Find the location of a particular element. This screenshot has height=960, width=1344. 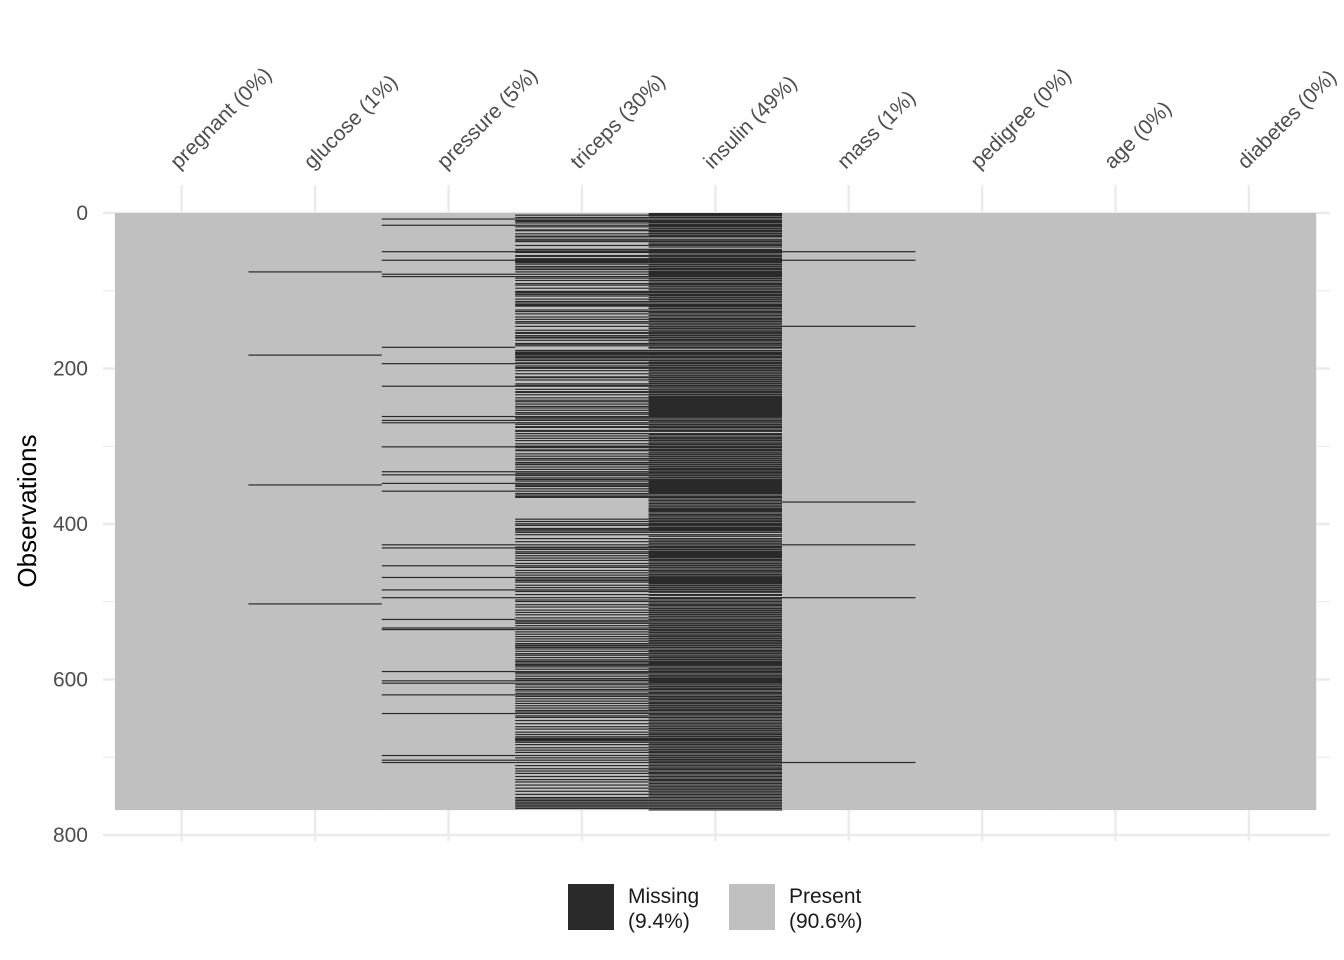

y-tick-label: 800 is located at coordinates (70, 835).